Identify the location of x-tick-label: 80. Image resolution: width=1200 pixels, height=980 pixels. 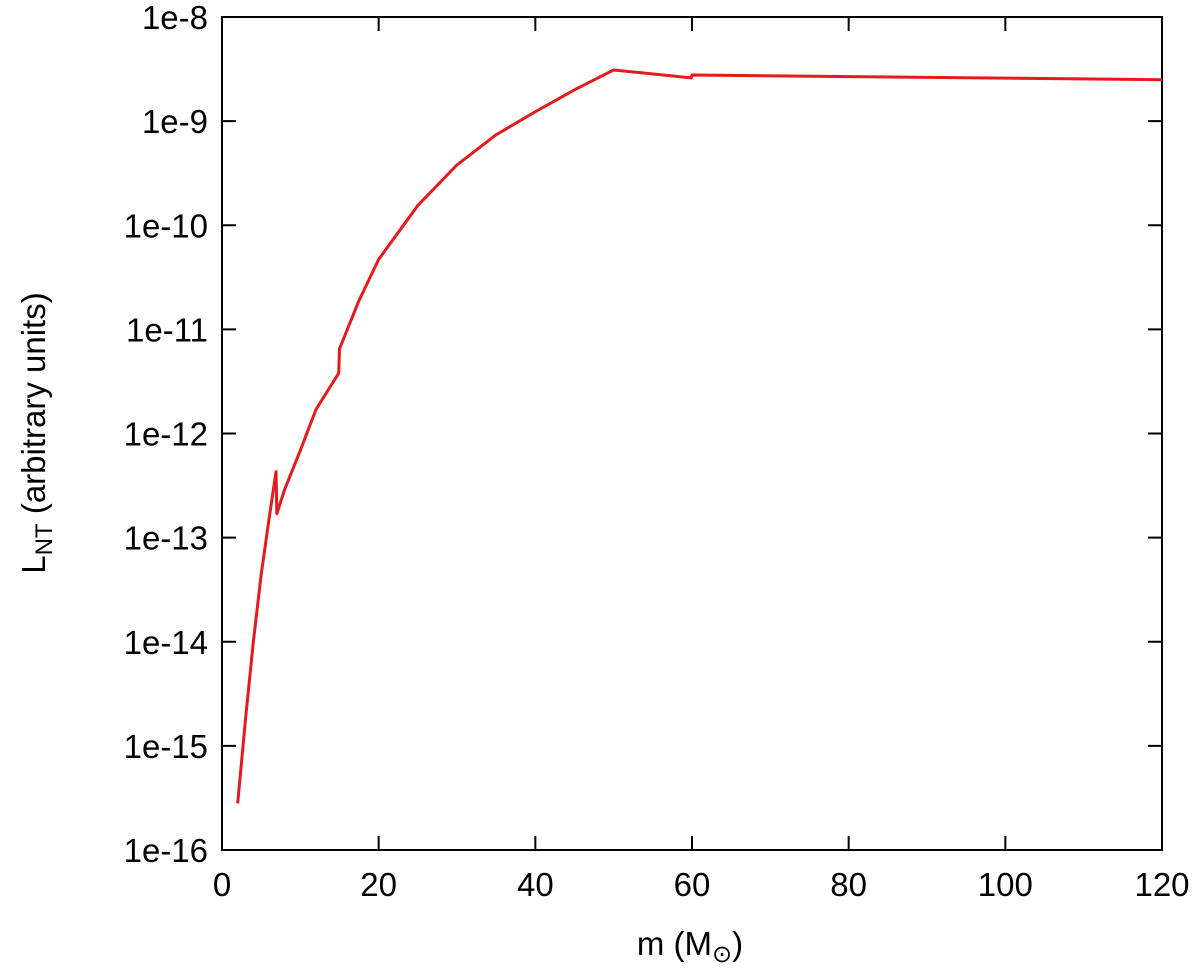
(848, 884).